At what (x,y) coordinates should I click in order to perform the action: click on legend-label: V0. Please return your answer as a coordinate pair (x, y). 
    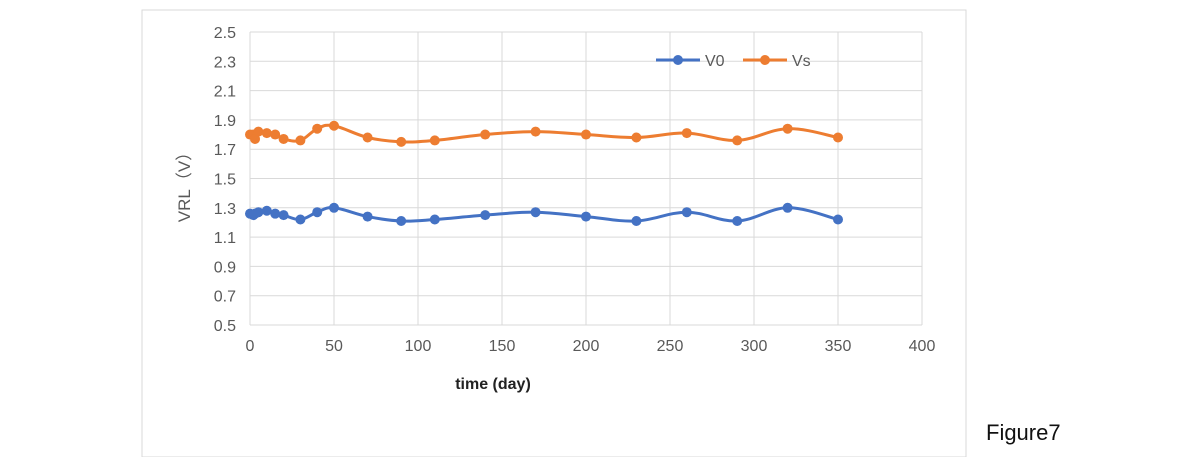
    Looking at the image, I should click on (715, 61).